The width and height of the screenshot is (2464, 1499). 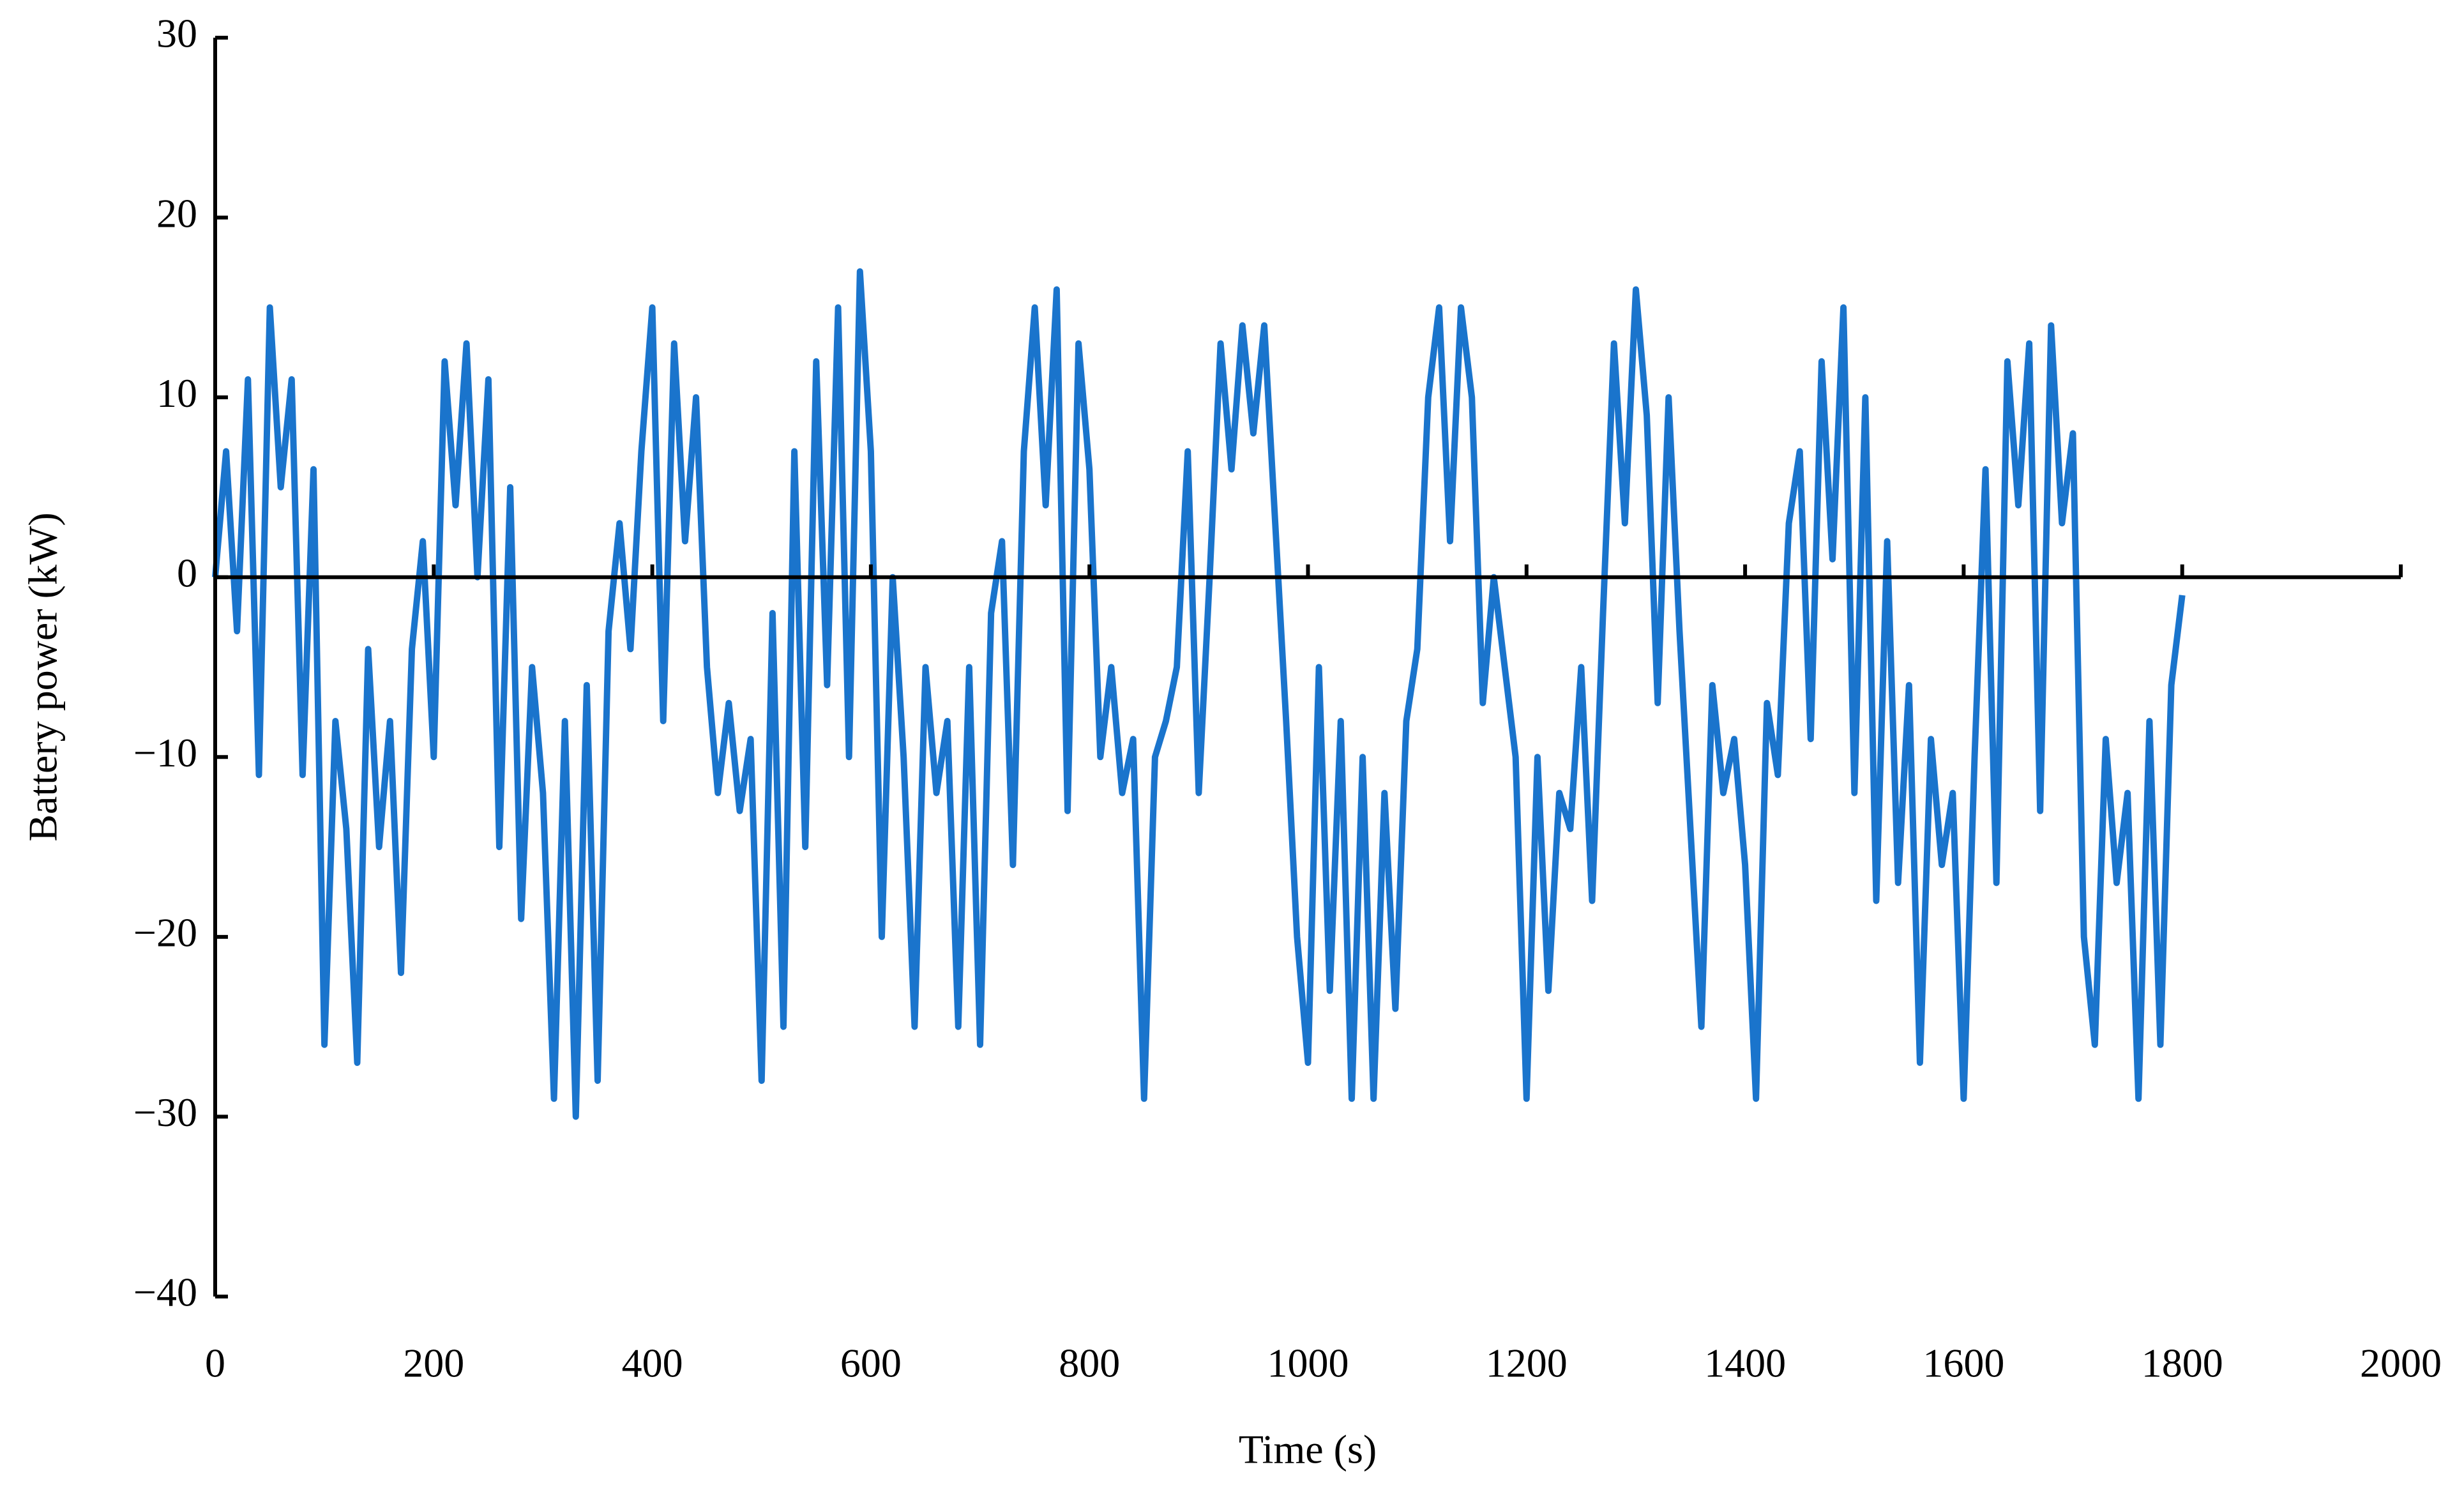 What do you see at coordinates (165, 932) in the screenshot?
I see `y-tick-label: −20` at bounding box center [165, 932].